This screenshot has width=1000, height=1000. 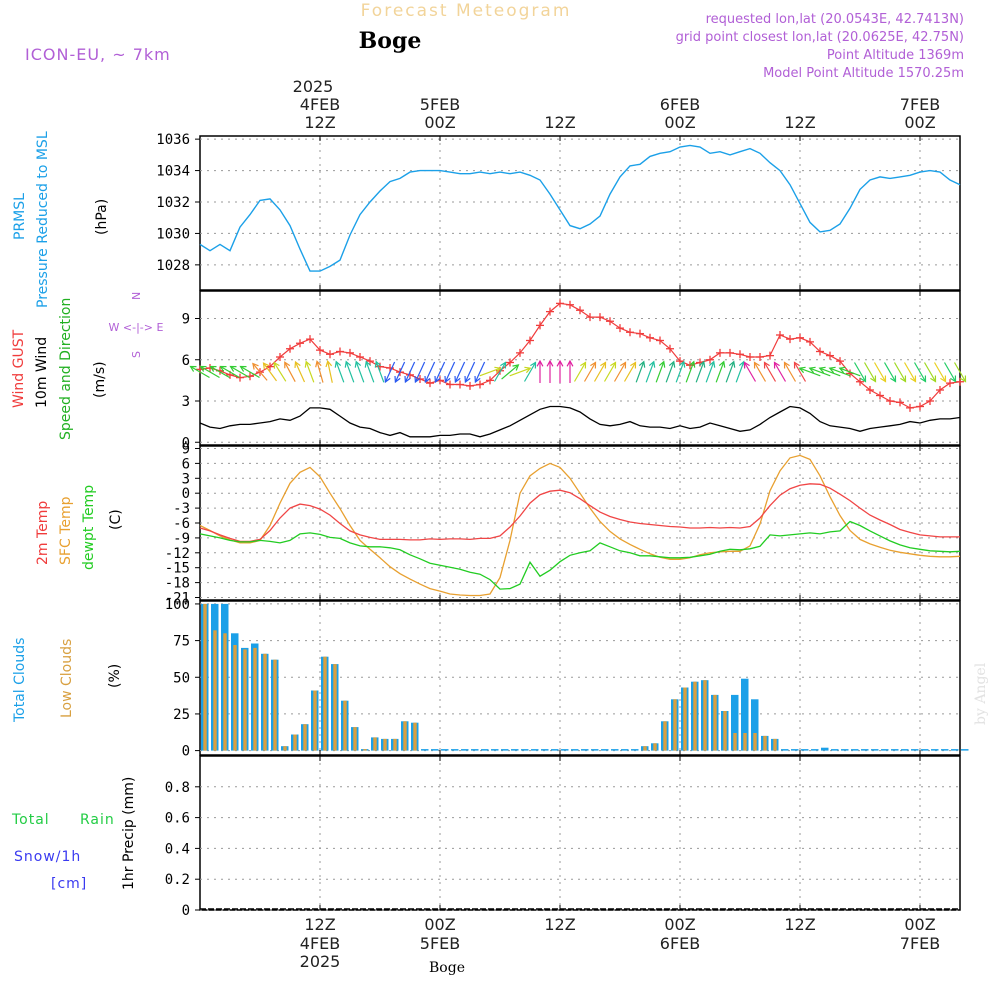 What do you see at coordinates (919, 924) in the screenshot?
I see `bottom-hour-label: 00Z` at bounding box center [919, 924].